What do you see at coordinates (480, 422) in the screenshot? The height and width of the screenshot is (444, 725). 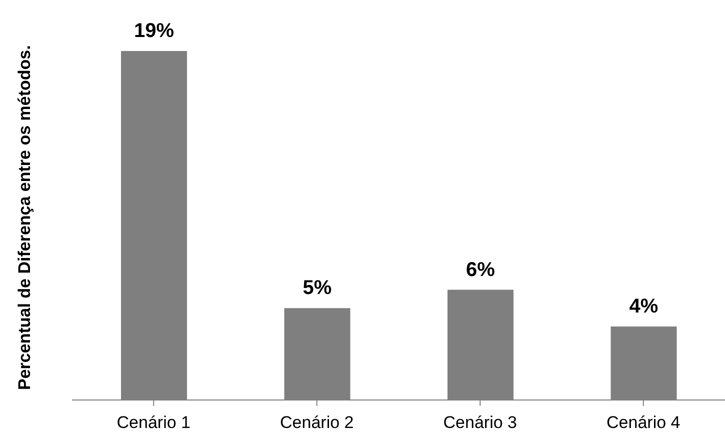 I see `x-tick-label: Cenário 3` at bounding box center [480, 422].